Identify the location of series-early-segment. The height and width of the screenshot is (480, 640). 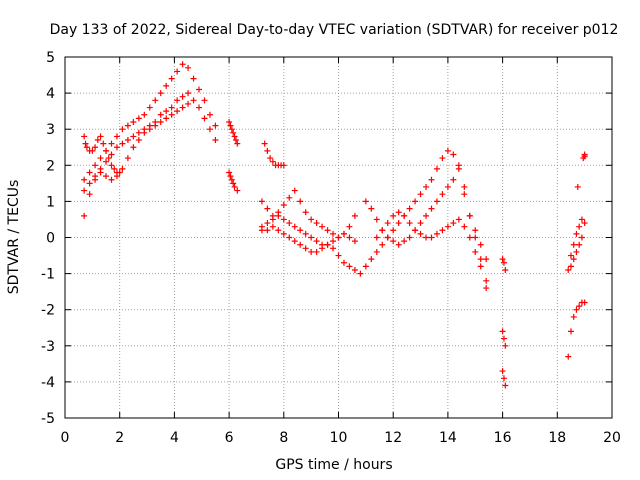
(102, 154).